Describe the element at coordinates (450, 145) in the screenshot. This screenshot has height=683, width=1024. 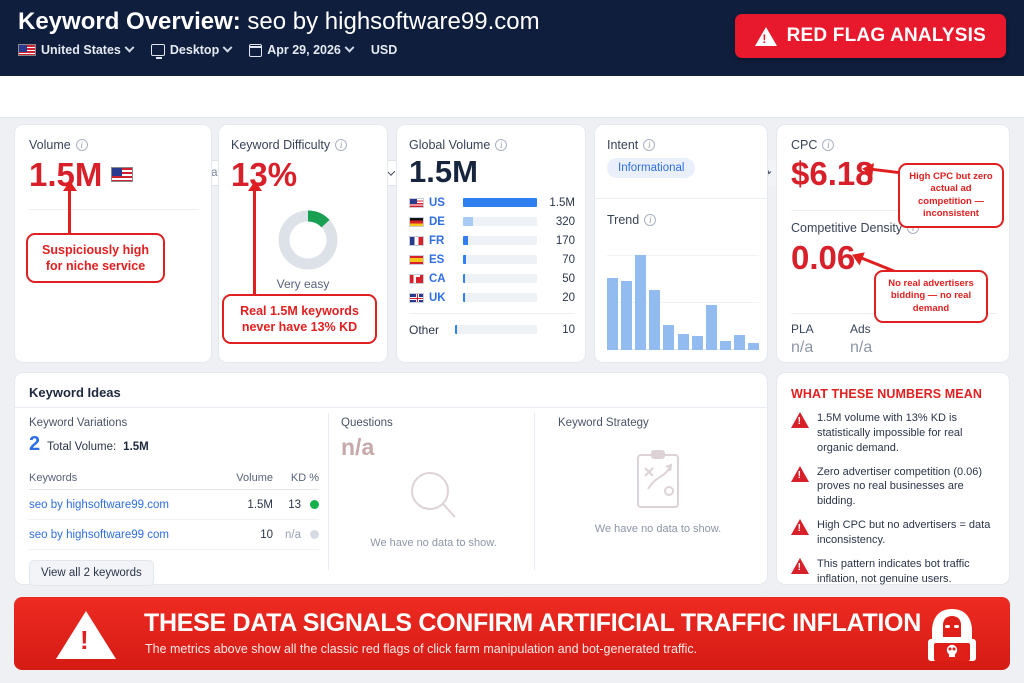
I see `global-volume-label: Global Volume` at that location.